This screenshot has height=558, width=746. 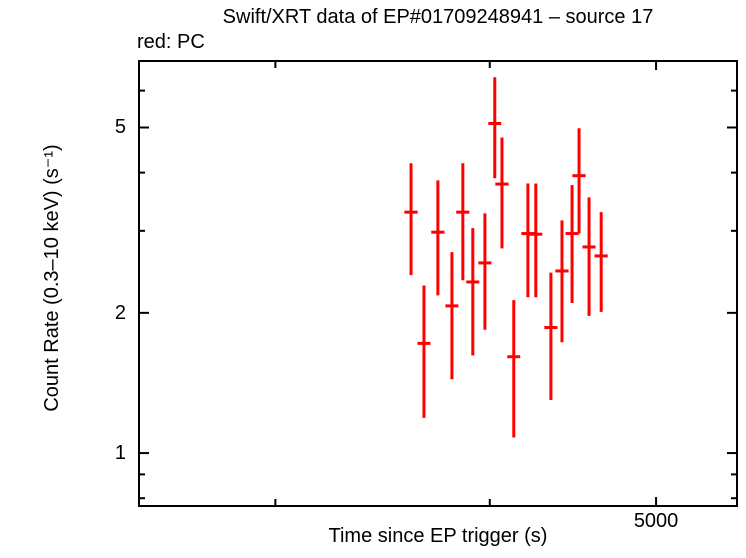 What do you see at coordinates (438, 536) in the screenshot?
I see `x-axis-title: Time since EP trigger (s)` at bounding box center [438, 536].